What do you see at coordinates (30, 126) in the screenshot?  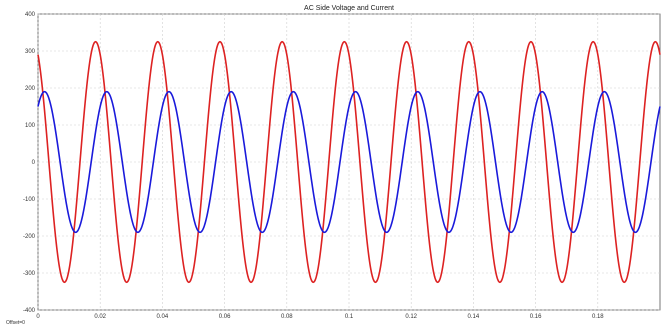 I see `y-tick-label: 100` at bounding box center [30, 126].